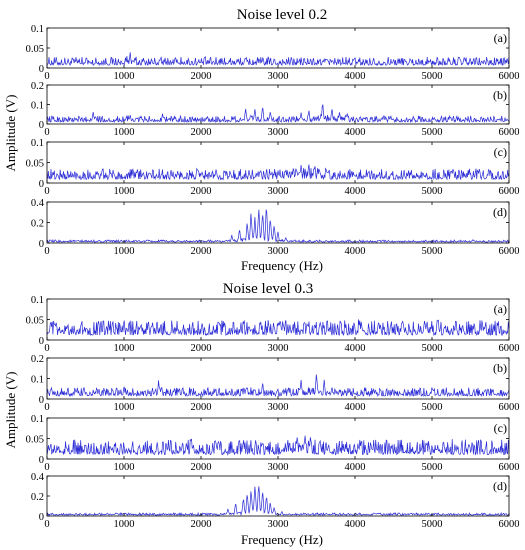 This screenshot has width=525, height=550. Describe the element at coordinates (275, 109) in the screenshot. I see `panel-top-b: 0 1000 2000 3000 4000 5000 6000 0 0.1 0.2 (b)` at that location.